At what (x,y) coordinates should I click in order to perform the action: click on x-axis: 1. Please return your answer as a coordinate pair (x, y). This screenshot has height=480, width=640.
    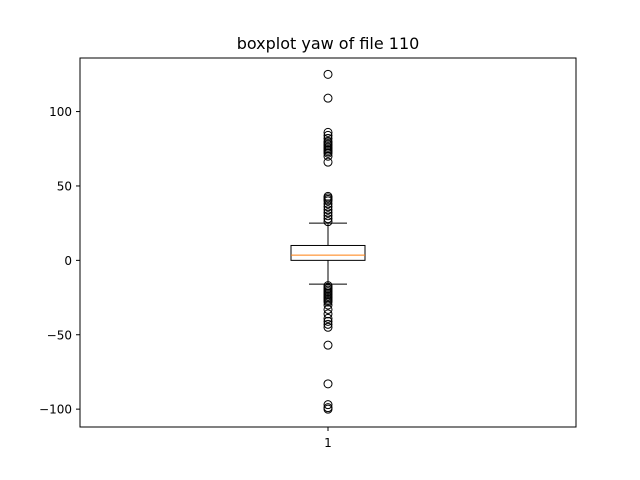
    Looking at the image, I should click on (328, 438).